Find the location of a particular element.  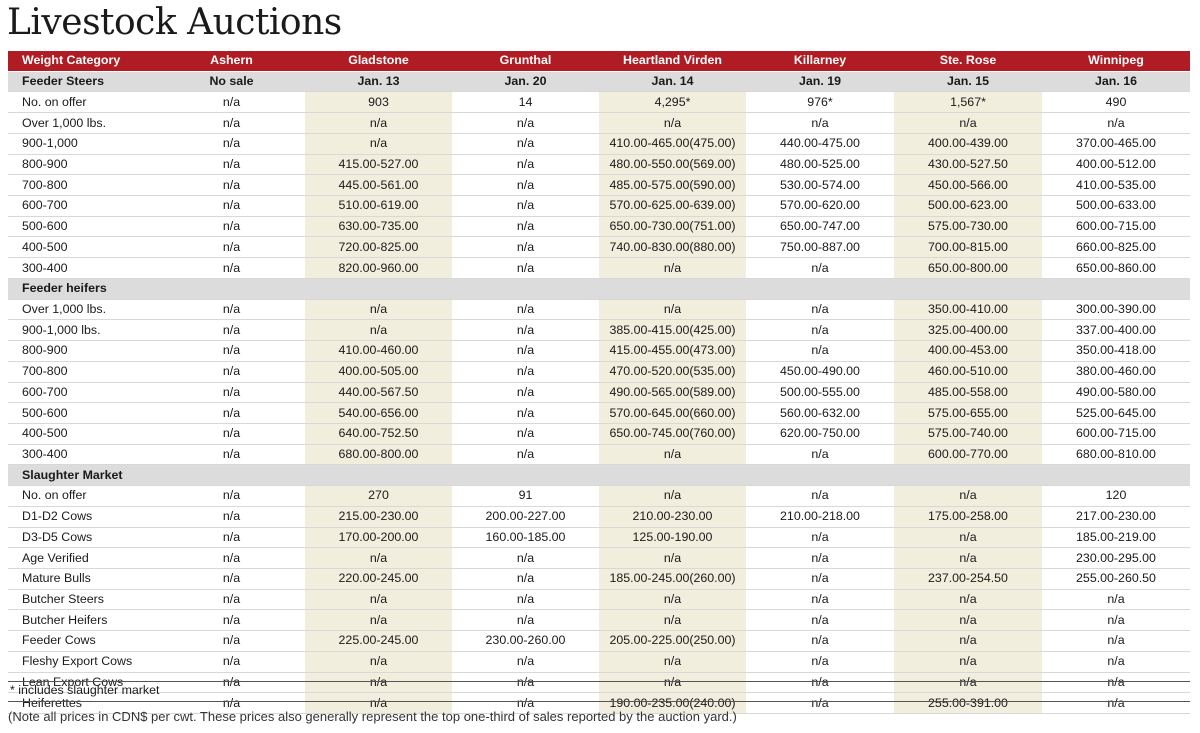

row-label: 500-600 is located at coordinates (83, 413).